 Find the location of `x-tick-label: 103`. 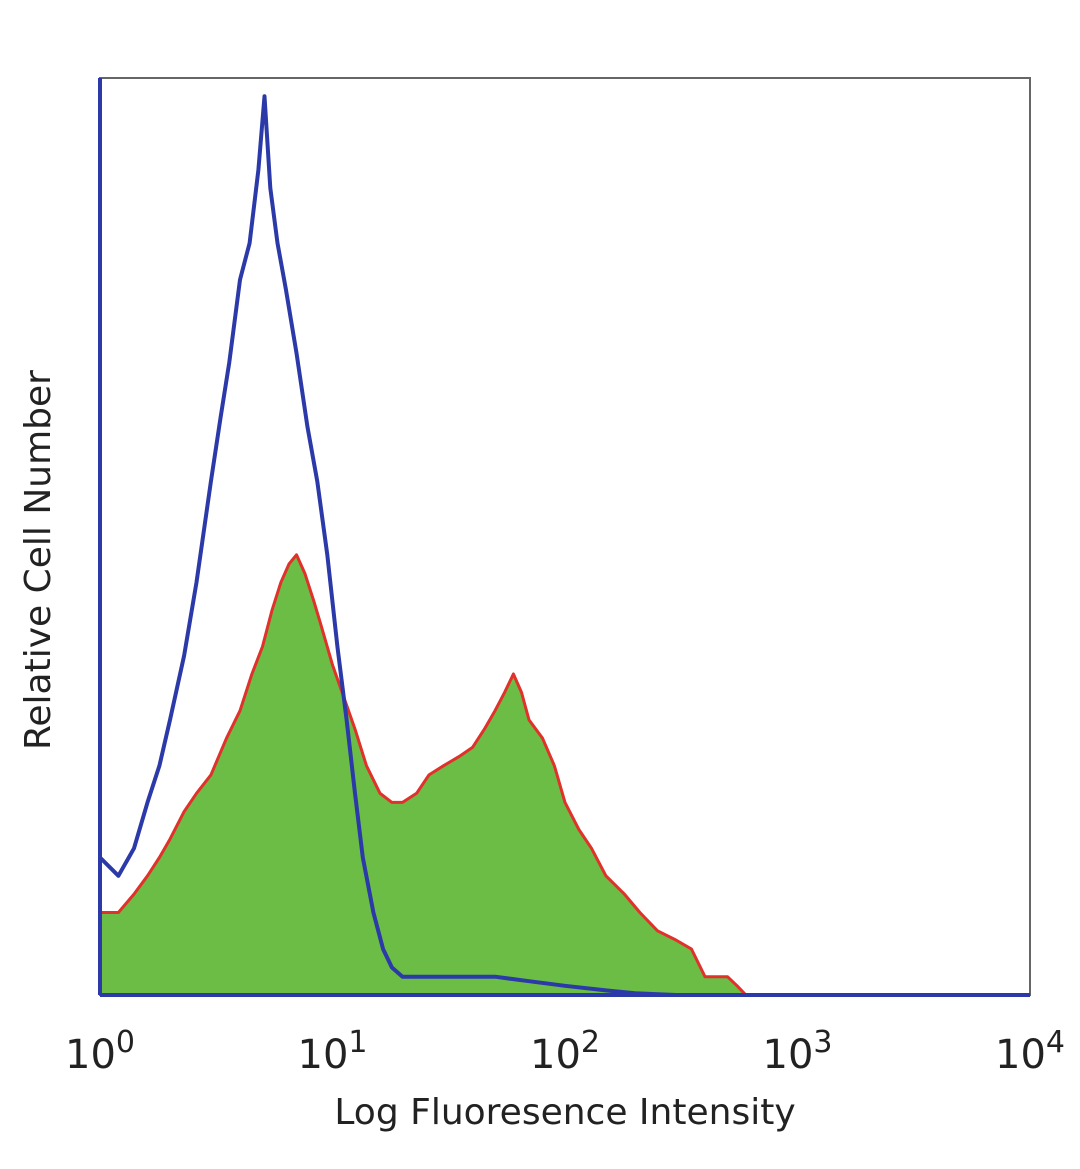

x-tick-label: 103 is located at coordinates (798, 1051).